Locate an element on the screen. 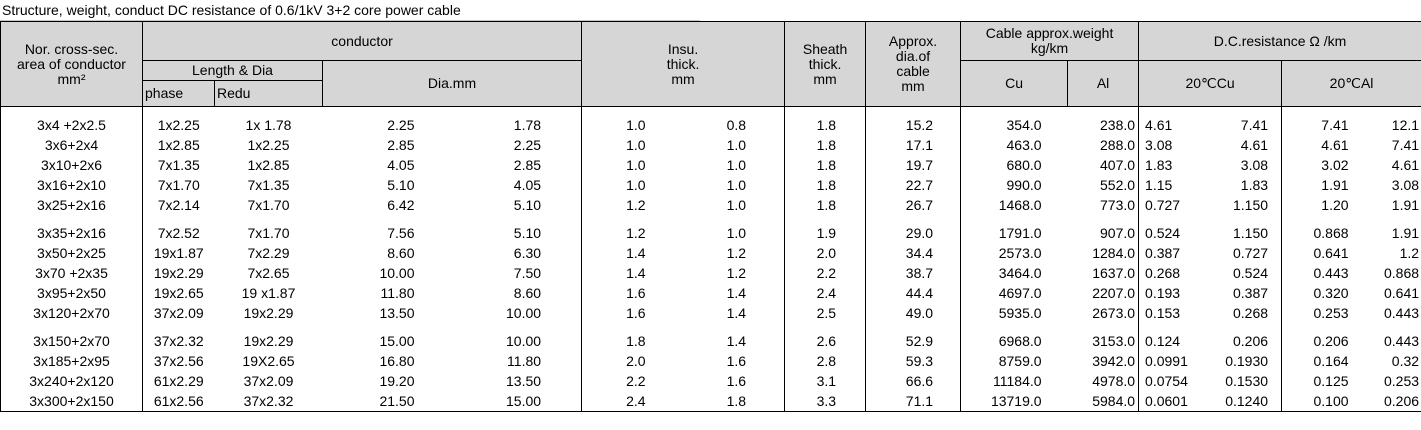  table-cell: 19x2.29 is located at coordinates (268, 313).